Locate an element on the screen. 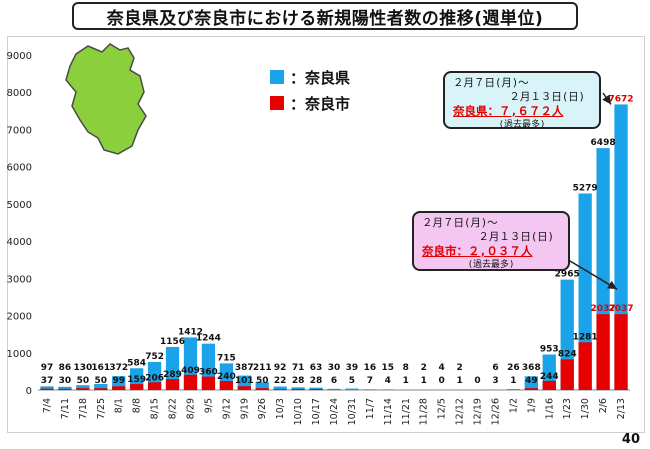 The image size is (650, 449). legend-swatch-prefecture is located at coordinates (277, 77).